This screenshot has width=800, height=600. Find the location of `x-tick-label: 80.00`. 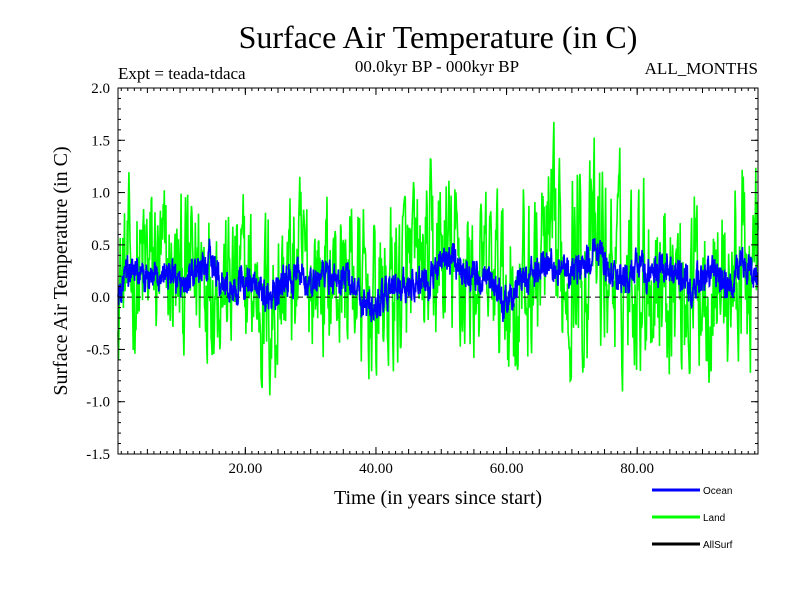

x-tick-label: 80.00 is located at coordinates (637, 469).